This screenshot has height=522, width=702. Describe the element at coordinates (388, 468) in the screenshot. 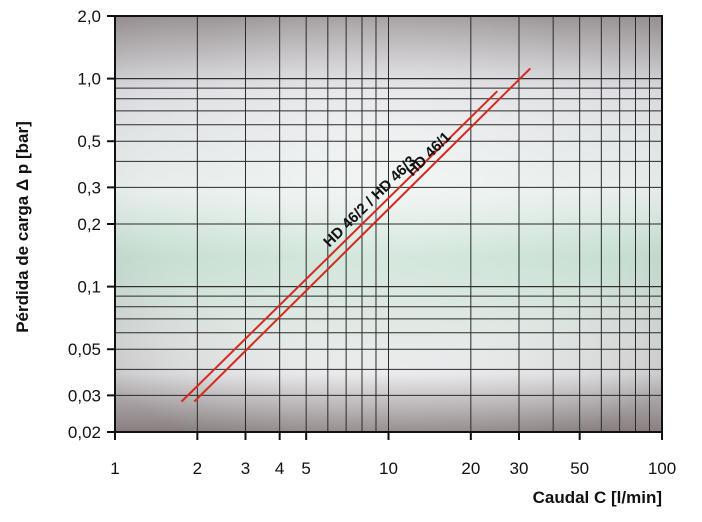

I see `x-tick-label: 10` at that location.